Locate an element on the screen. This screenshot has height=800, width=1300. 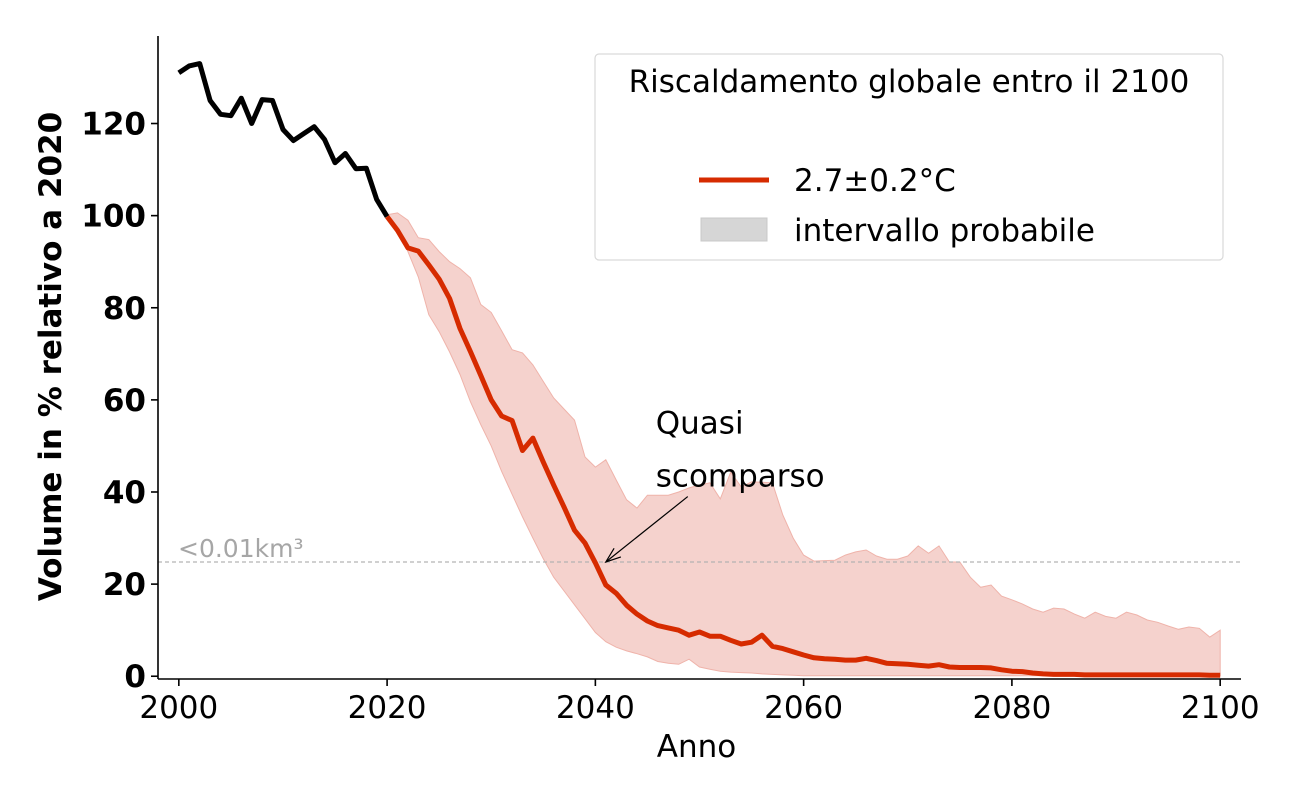
historical-line is located at coordinates (283, 139).